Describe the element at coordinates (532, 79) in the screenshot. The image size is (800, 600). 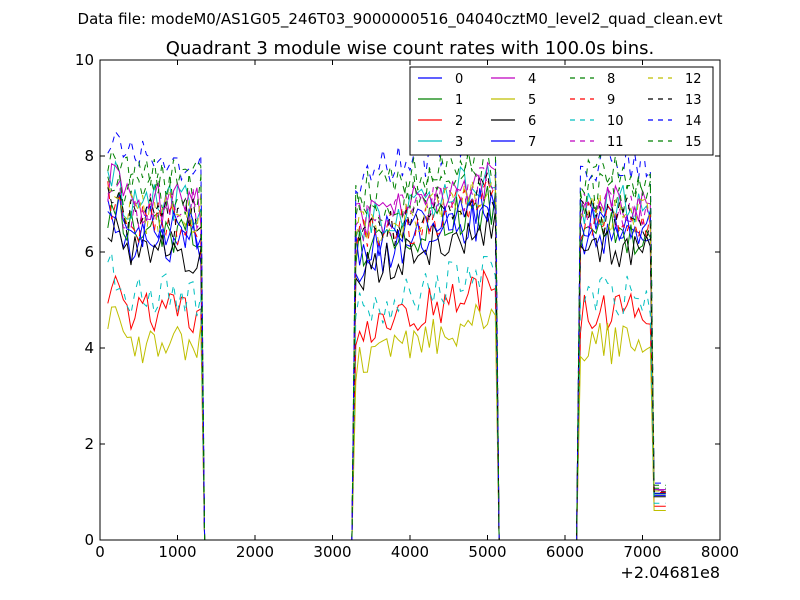
I see `legend-label: 4` at that location.